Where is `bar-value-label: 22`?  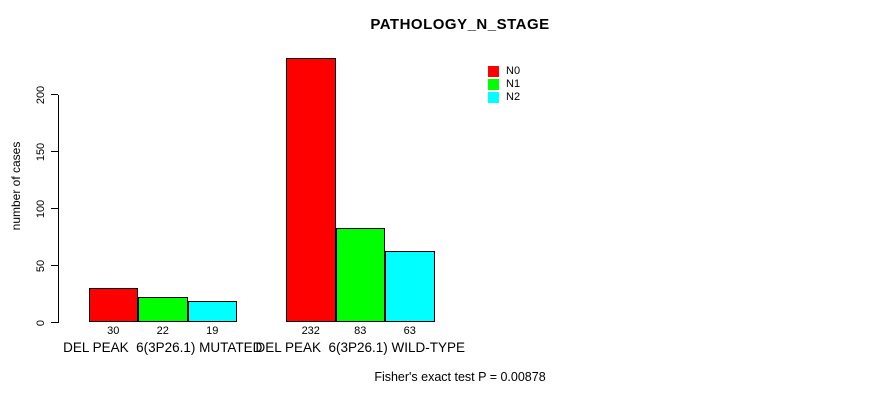 bar-value-label: 22 is located at coordinates (162, 331).